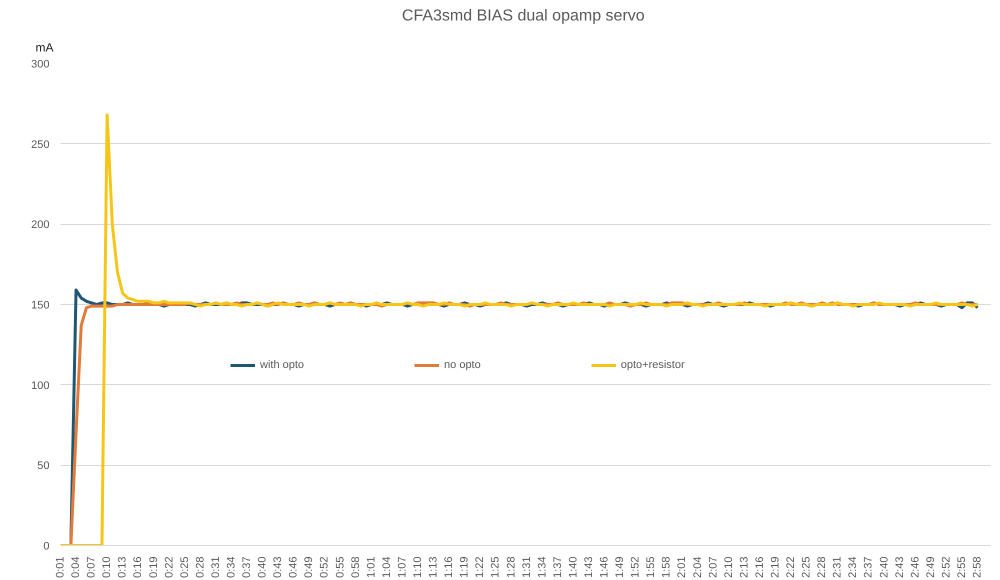 Image resolution: width=1000 pixels, height=580 pixels. What do you see at coordinates (915, 567) in the screenshot?
I see `x-tick-label: 2:46` at bounding box center [915, 567].